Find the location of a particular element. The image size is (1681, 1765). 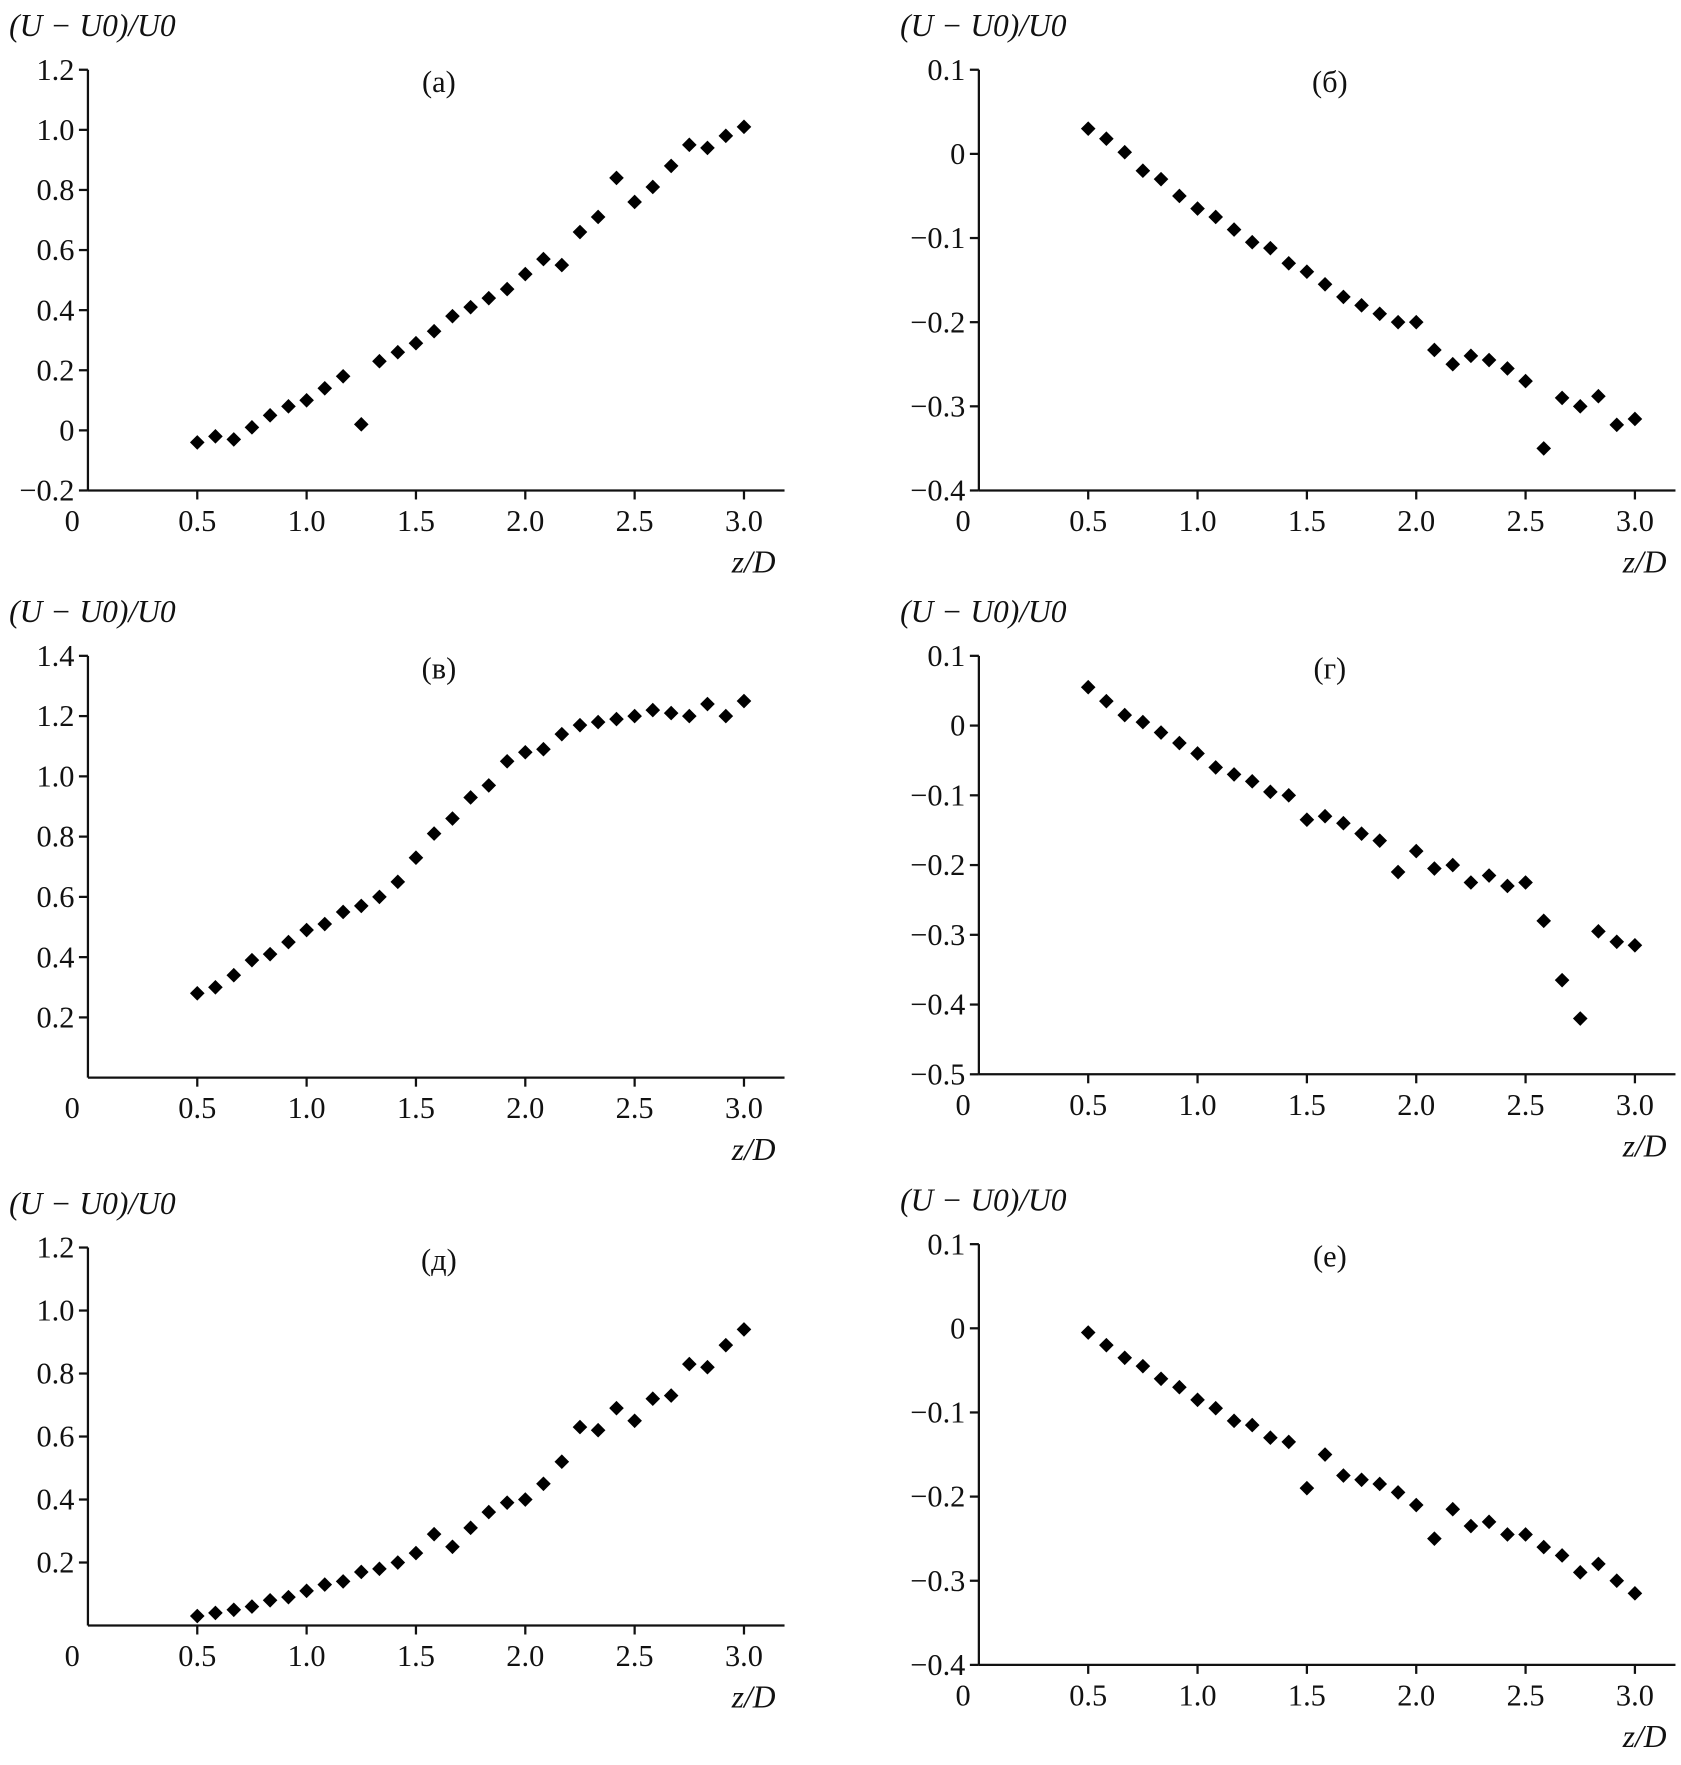

panel-label: (е) is located at coordinates (1330, 1257).